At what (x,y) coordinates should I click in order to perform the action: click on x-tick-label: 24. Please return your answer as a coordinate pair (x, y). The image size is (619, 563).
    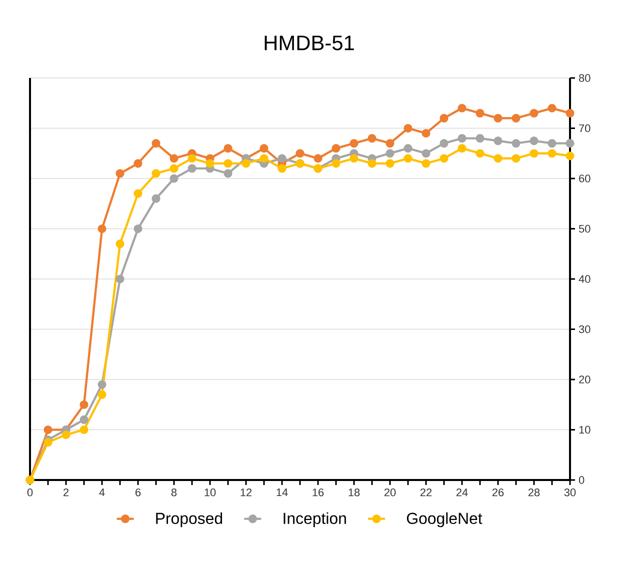
    Looking at the image, I should click on (462, 492).